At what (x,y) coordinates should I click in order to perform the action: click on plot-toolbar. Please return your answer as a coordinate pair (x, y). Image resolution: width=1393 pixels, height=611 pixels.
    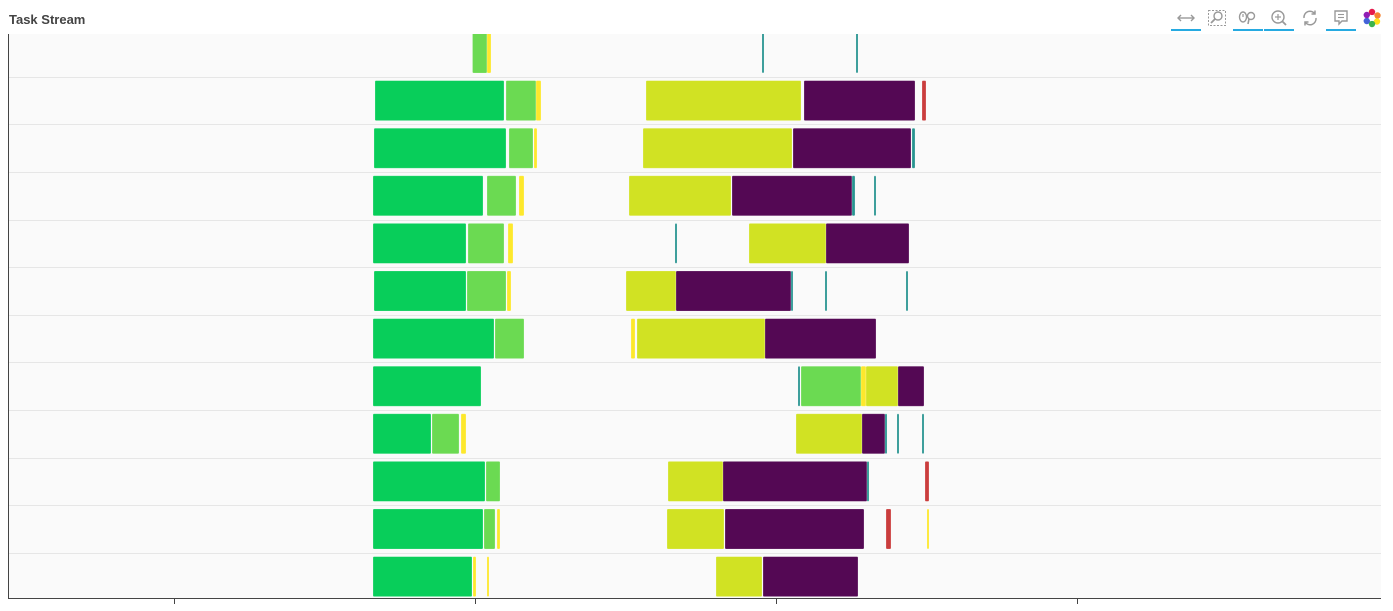
    Looking at the image, I should click on (1278, 20).